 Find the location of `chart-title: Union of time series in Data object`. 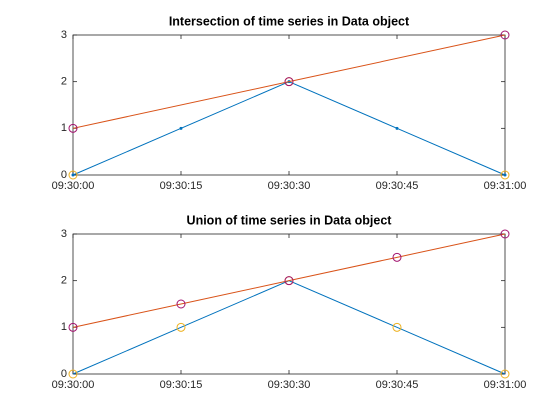

chart-title: Union of time series in Data object is located at coordinates (290, 220).